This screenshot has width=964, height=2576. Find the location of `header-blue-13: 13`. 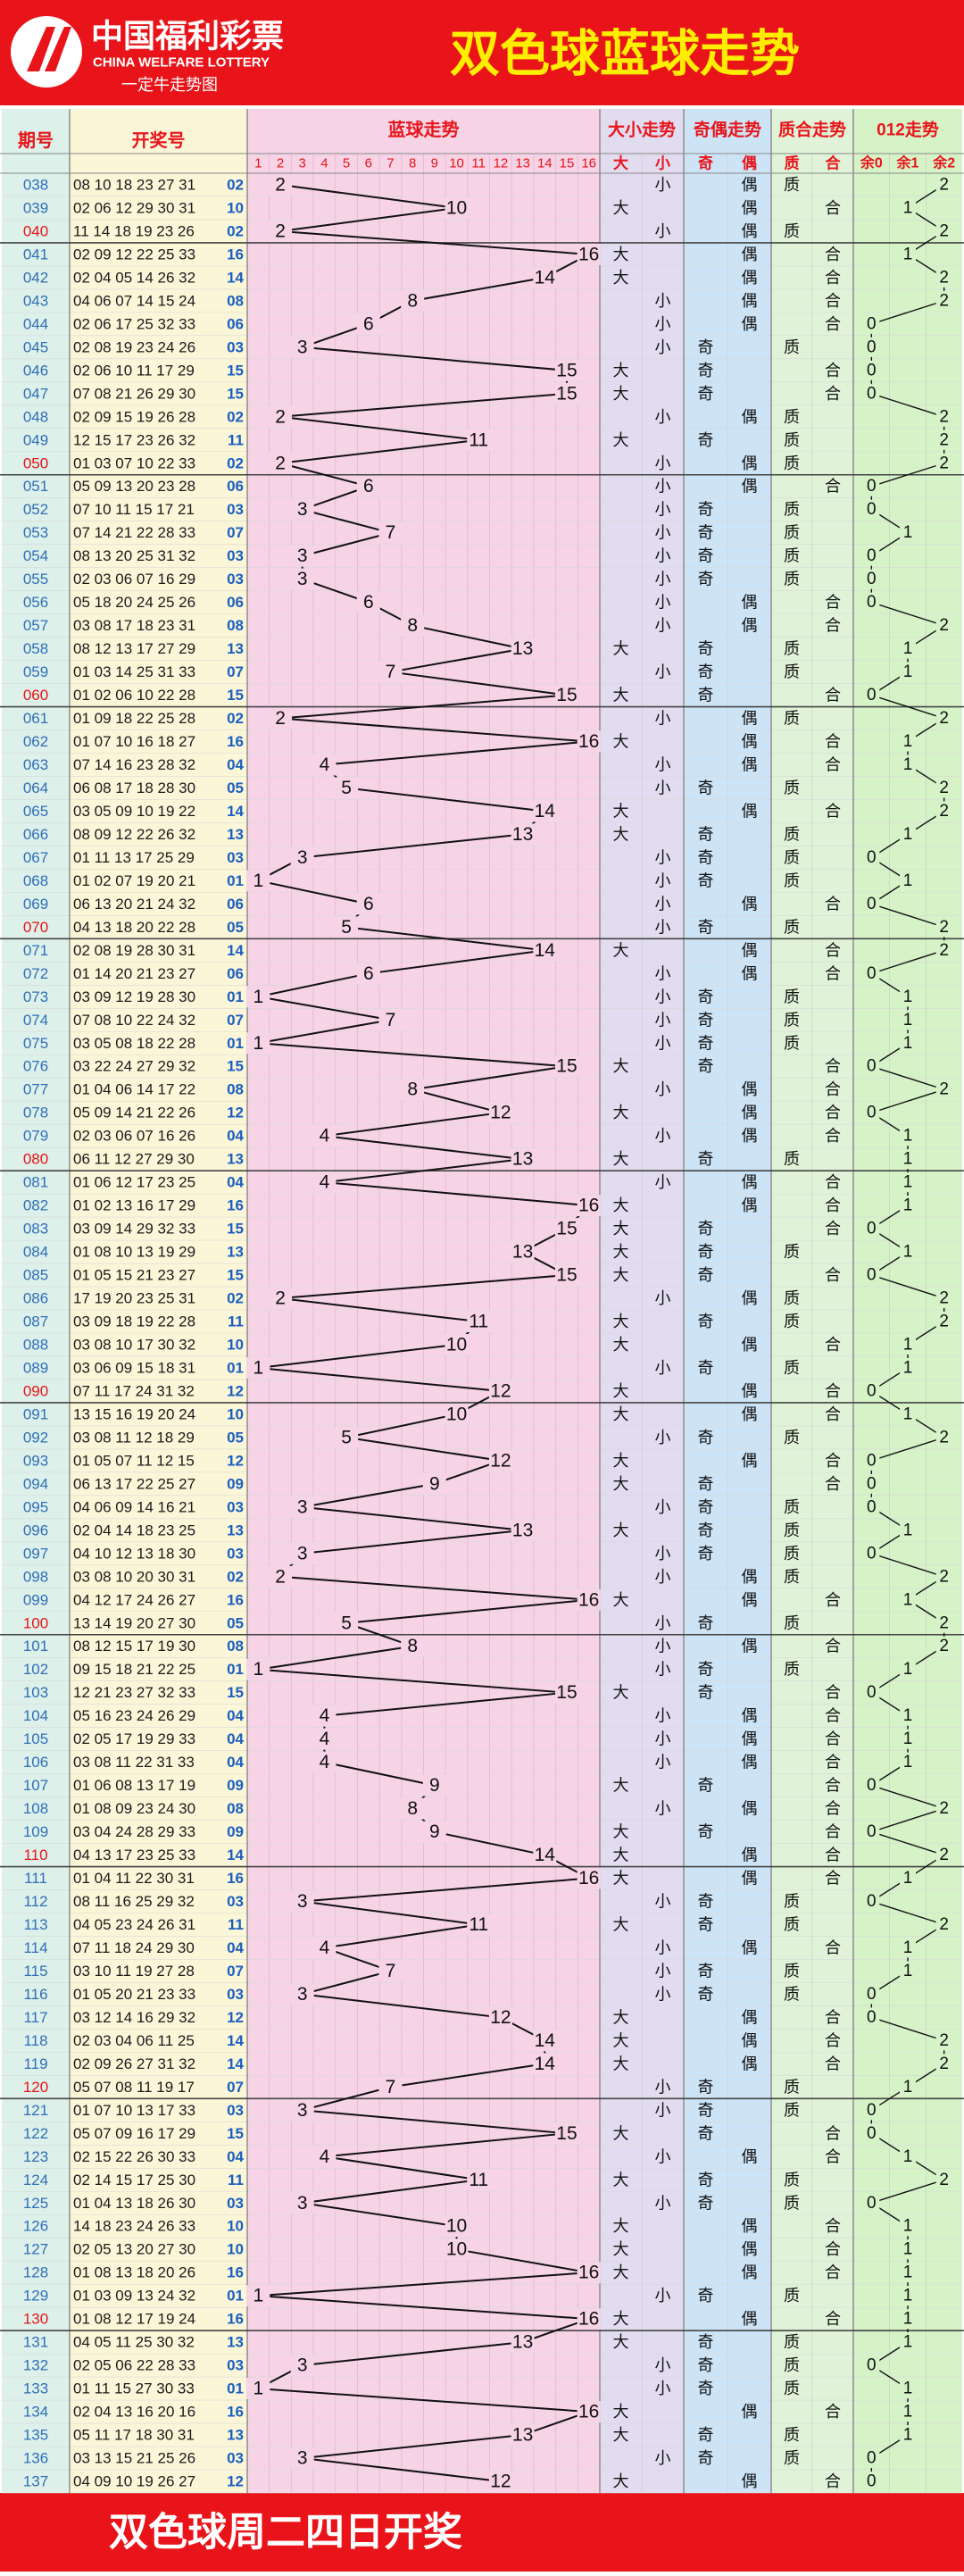

header-blue-13: 13 is located at coordinates (522, 163).